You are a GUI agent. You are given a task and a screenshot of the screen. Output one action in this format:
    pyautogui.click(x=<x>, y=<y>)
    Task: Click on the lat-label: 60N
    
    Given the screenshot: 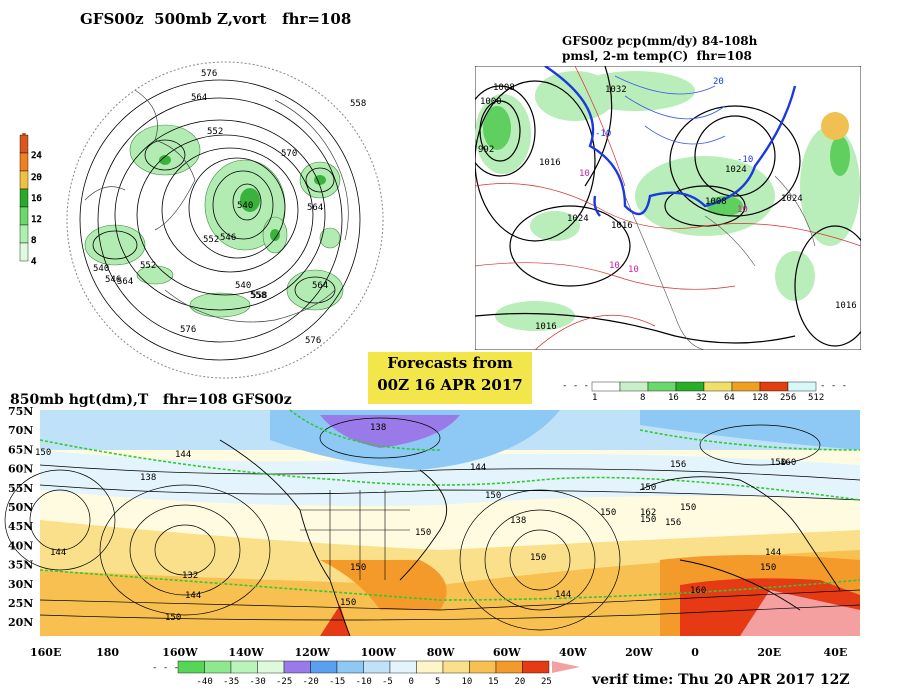 What is the action you would take?
    pyautogui.click(x=20, y=469)
    